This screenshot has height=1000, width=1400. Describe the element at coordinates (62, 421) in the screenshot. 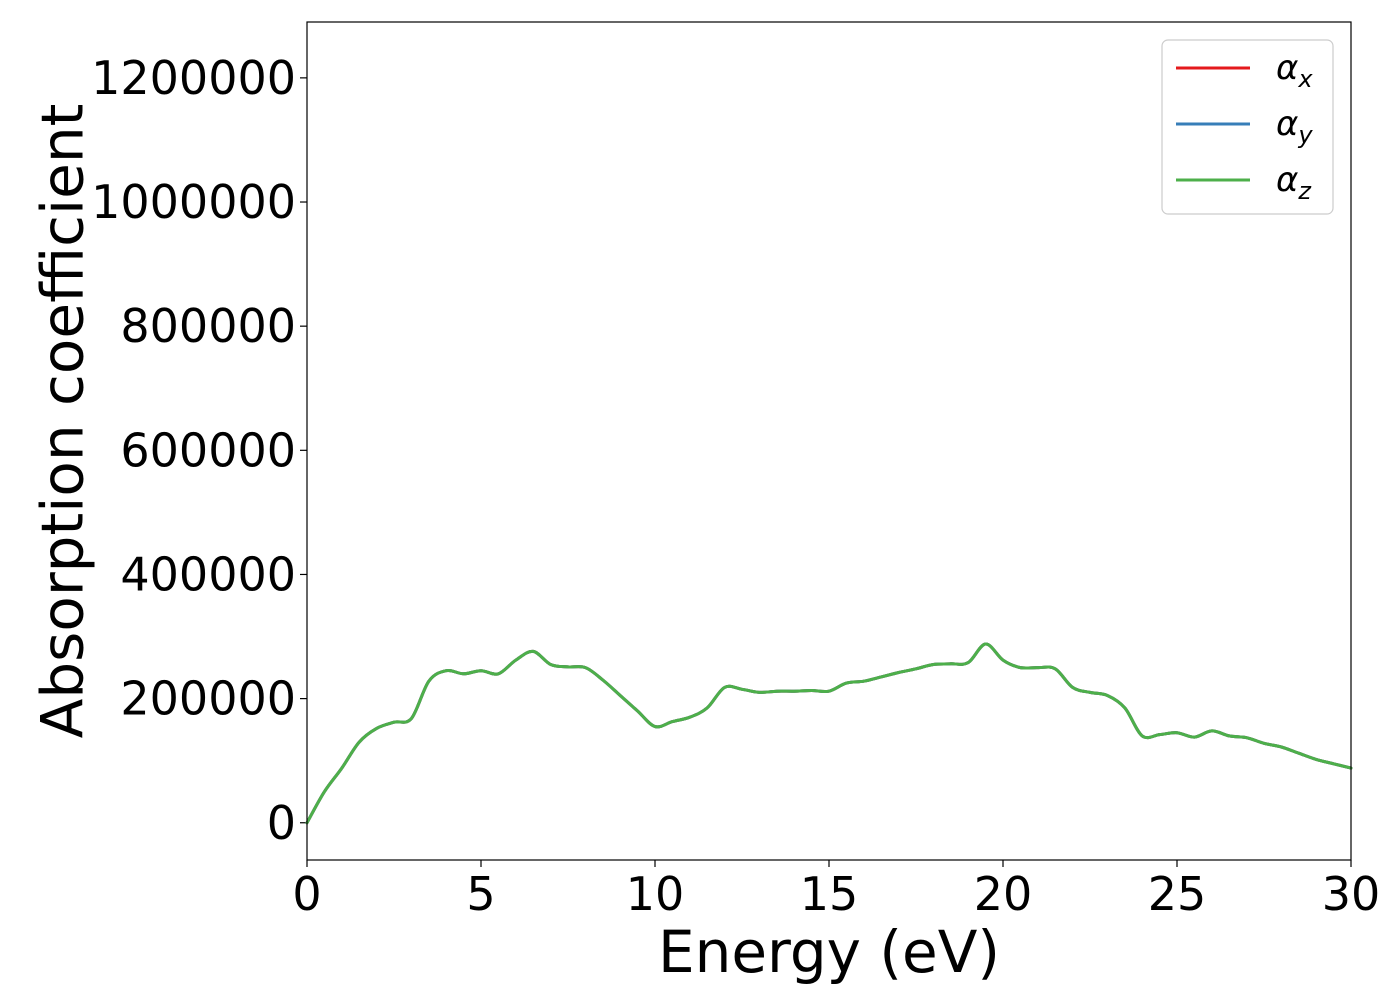

I see `y-axis-label: Absorption coefficient` at that location.